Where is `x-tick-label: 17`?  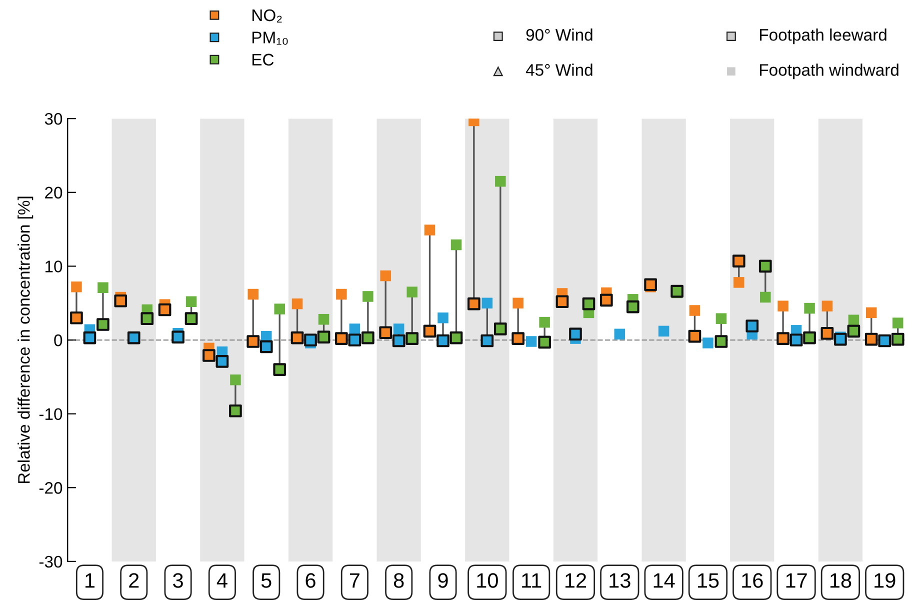 x-tick-label: 17 is located at coordinates (796, 580).